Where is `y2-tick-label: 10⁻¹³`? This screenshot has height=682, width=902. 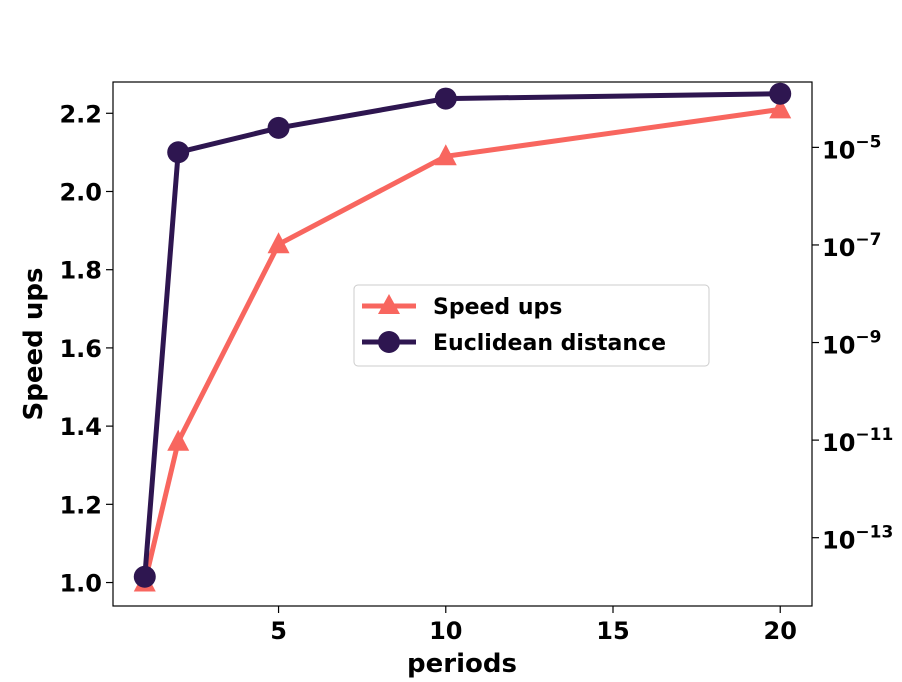
y2-tick-label: 10⁻¹³ is located at coordinates (857, 539).